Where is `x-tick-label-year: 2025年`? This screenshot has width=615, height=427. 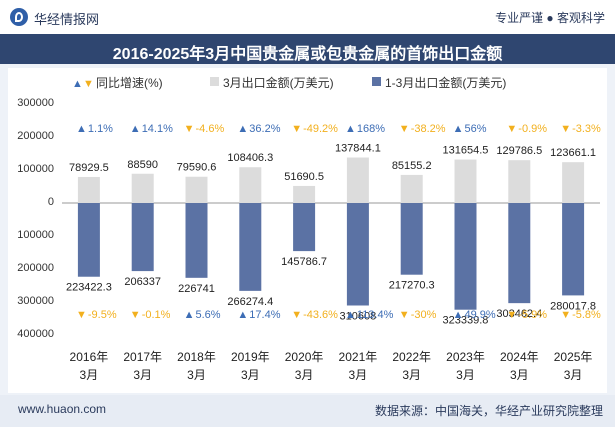 x-tick-label-year: 2025年 is located at coordinates (573, 357).